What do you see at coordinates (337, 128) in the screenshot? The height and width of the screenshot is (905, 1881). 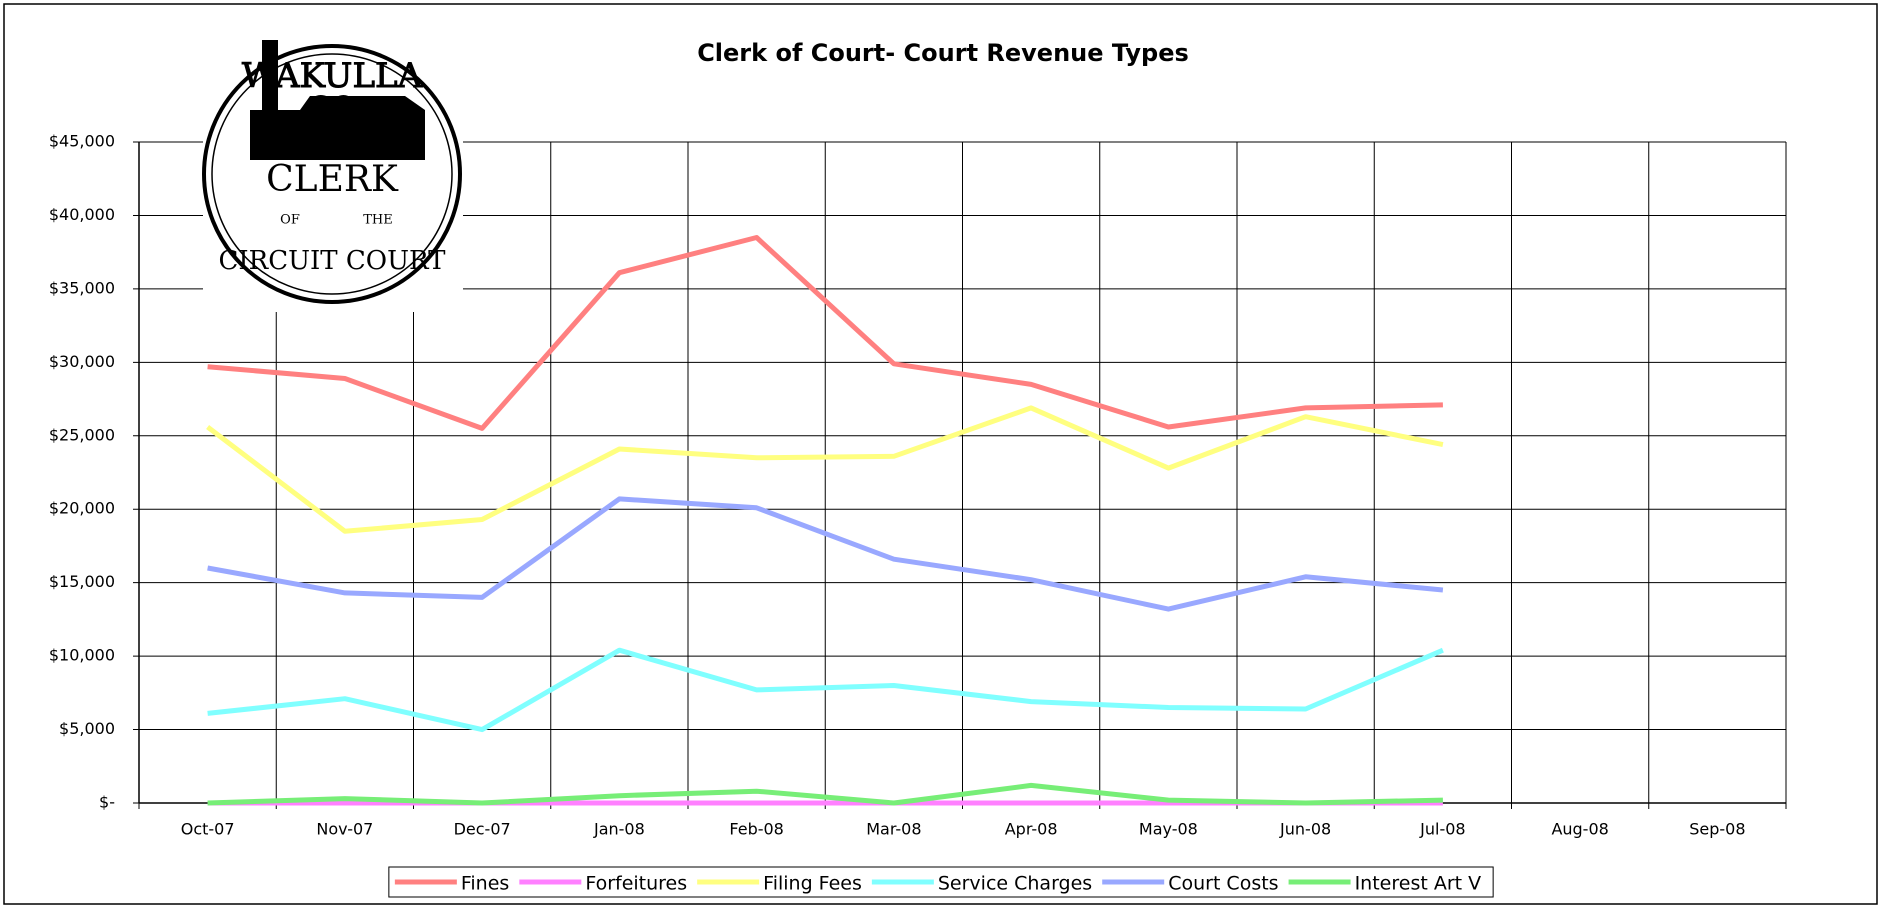 I see `logo-building` at bounding box center [337, 128].